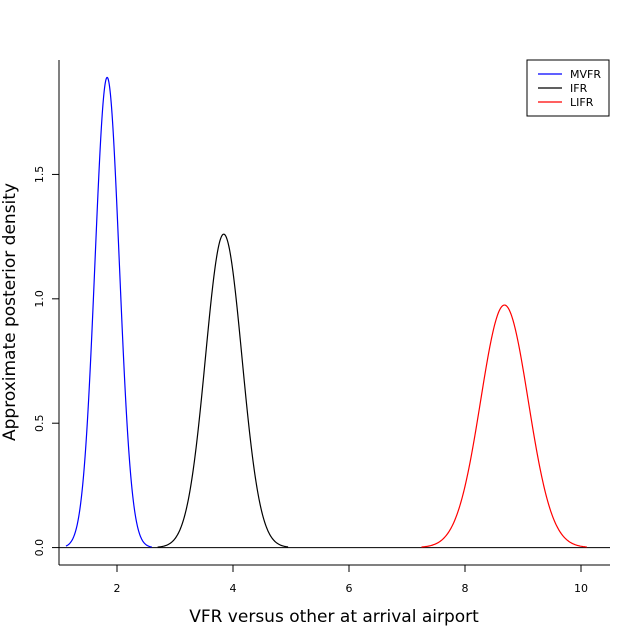  Describe the element at coordinates (585, 74) in the screenshot. I see `legend-label-mvfr: MVFR` at that location.